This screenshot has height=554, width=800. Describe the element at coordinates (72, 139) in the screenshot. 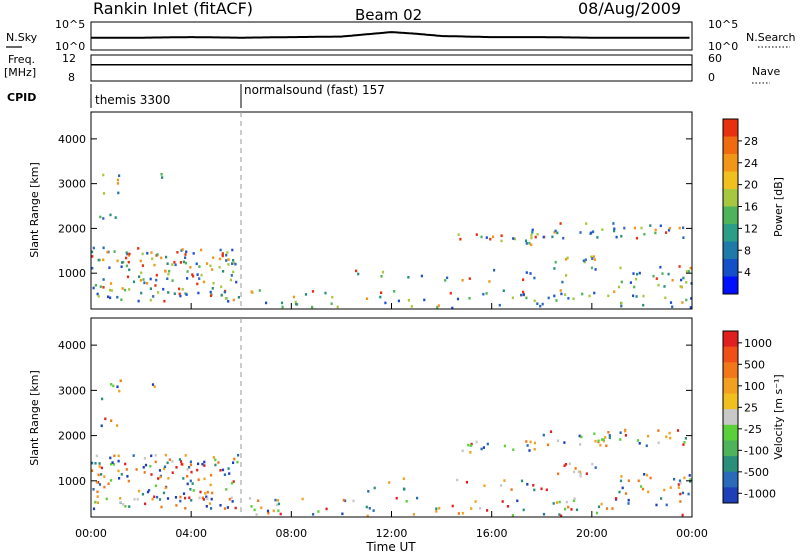

I see `ytick-label: 4000` at that location.